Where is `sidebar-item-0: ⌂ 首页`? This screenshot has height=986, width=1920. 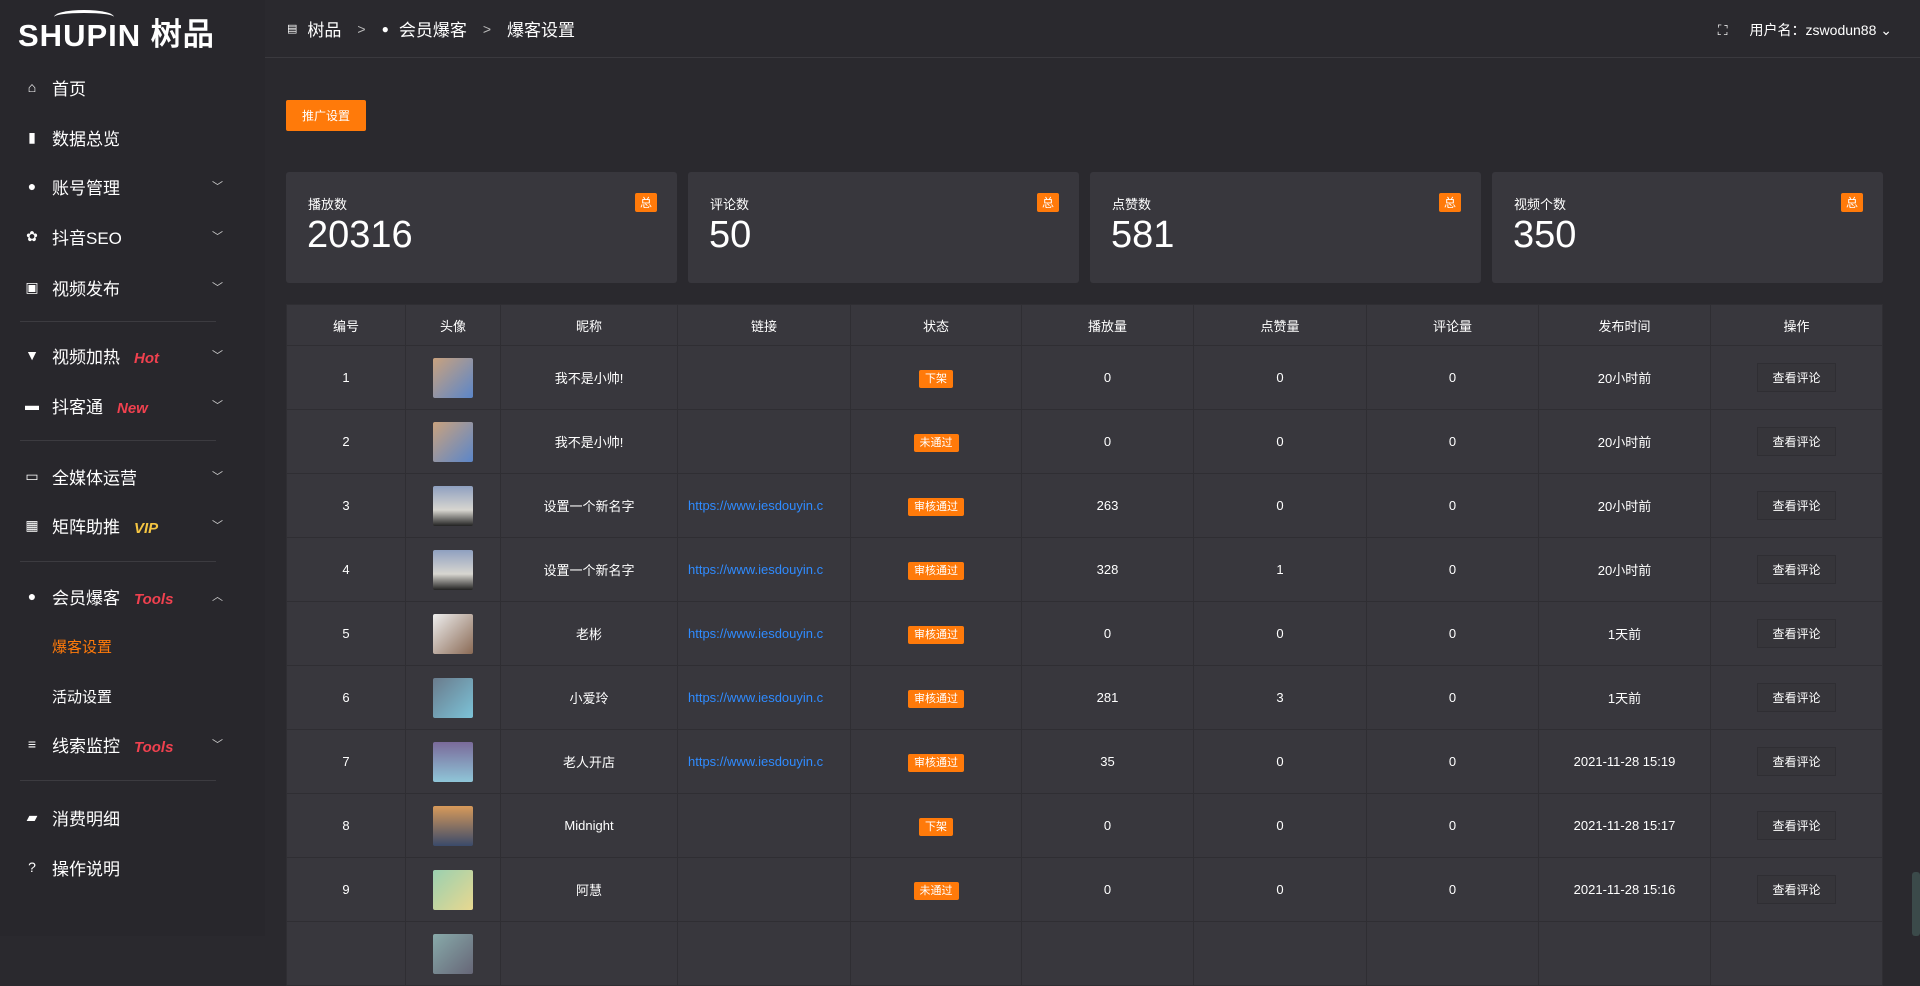
sidebar-item-0: ⌂ 首页 is located at coordinates (132, 87).